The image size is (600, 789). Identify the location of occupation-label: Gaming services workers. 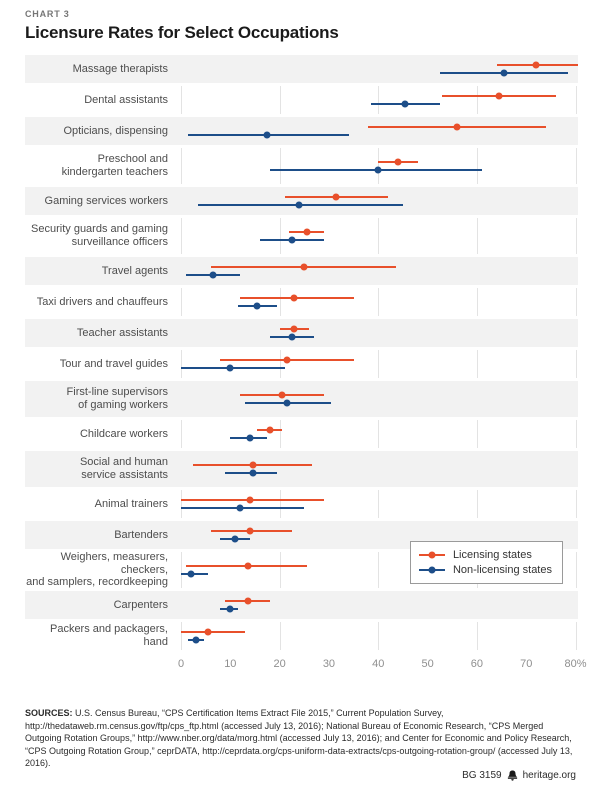
(103, 201).